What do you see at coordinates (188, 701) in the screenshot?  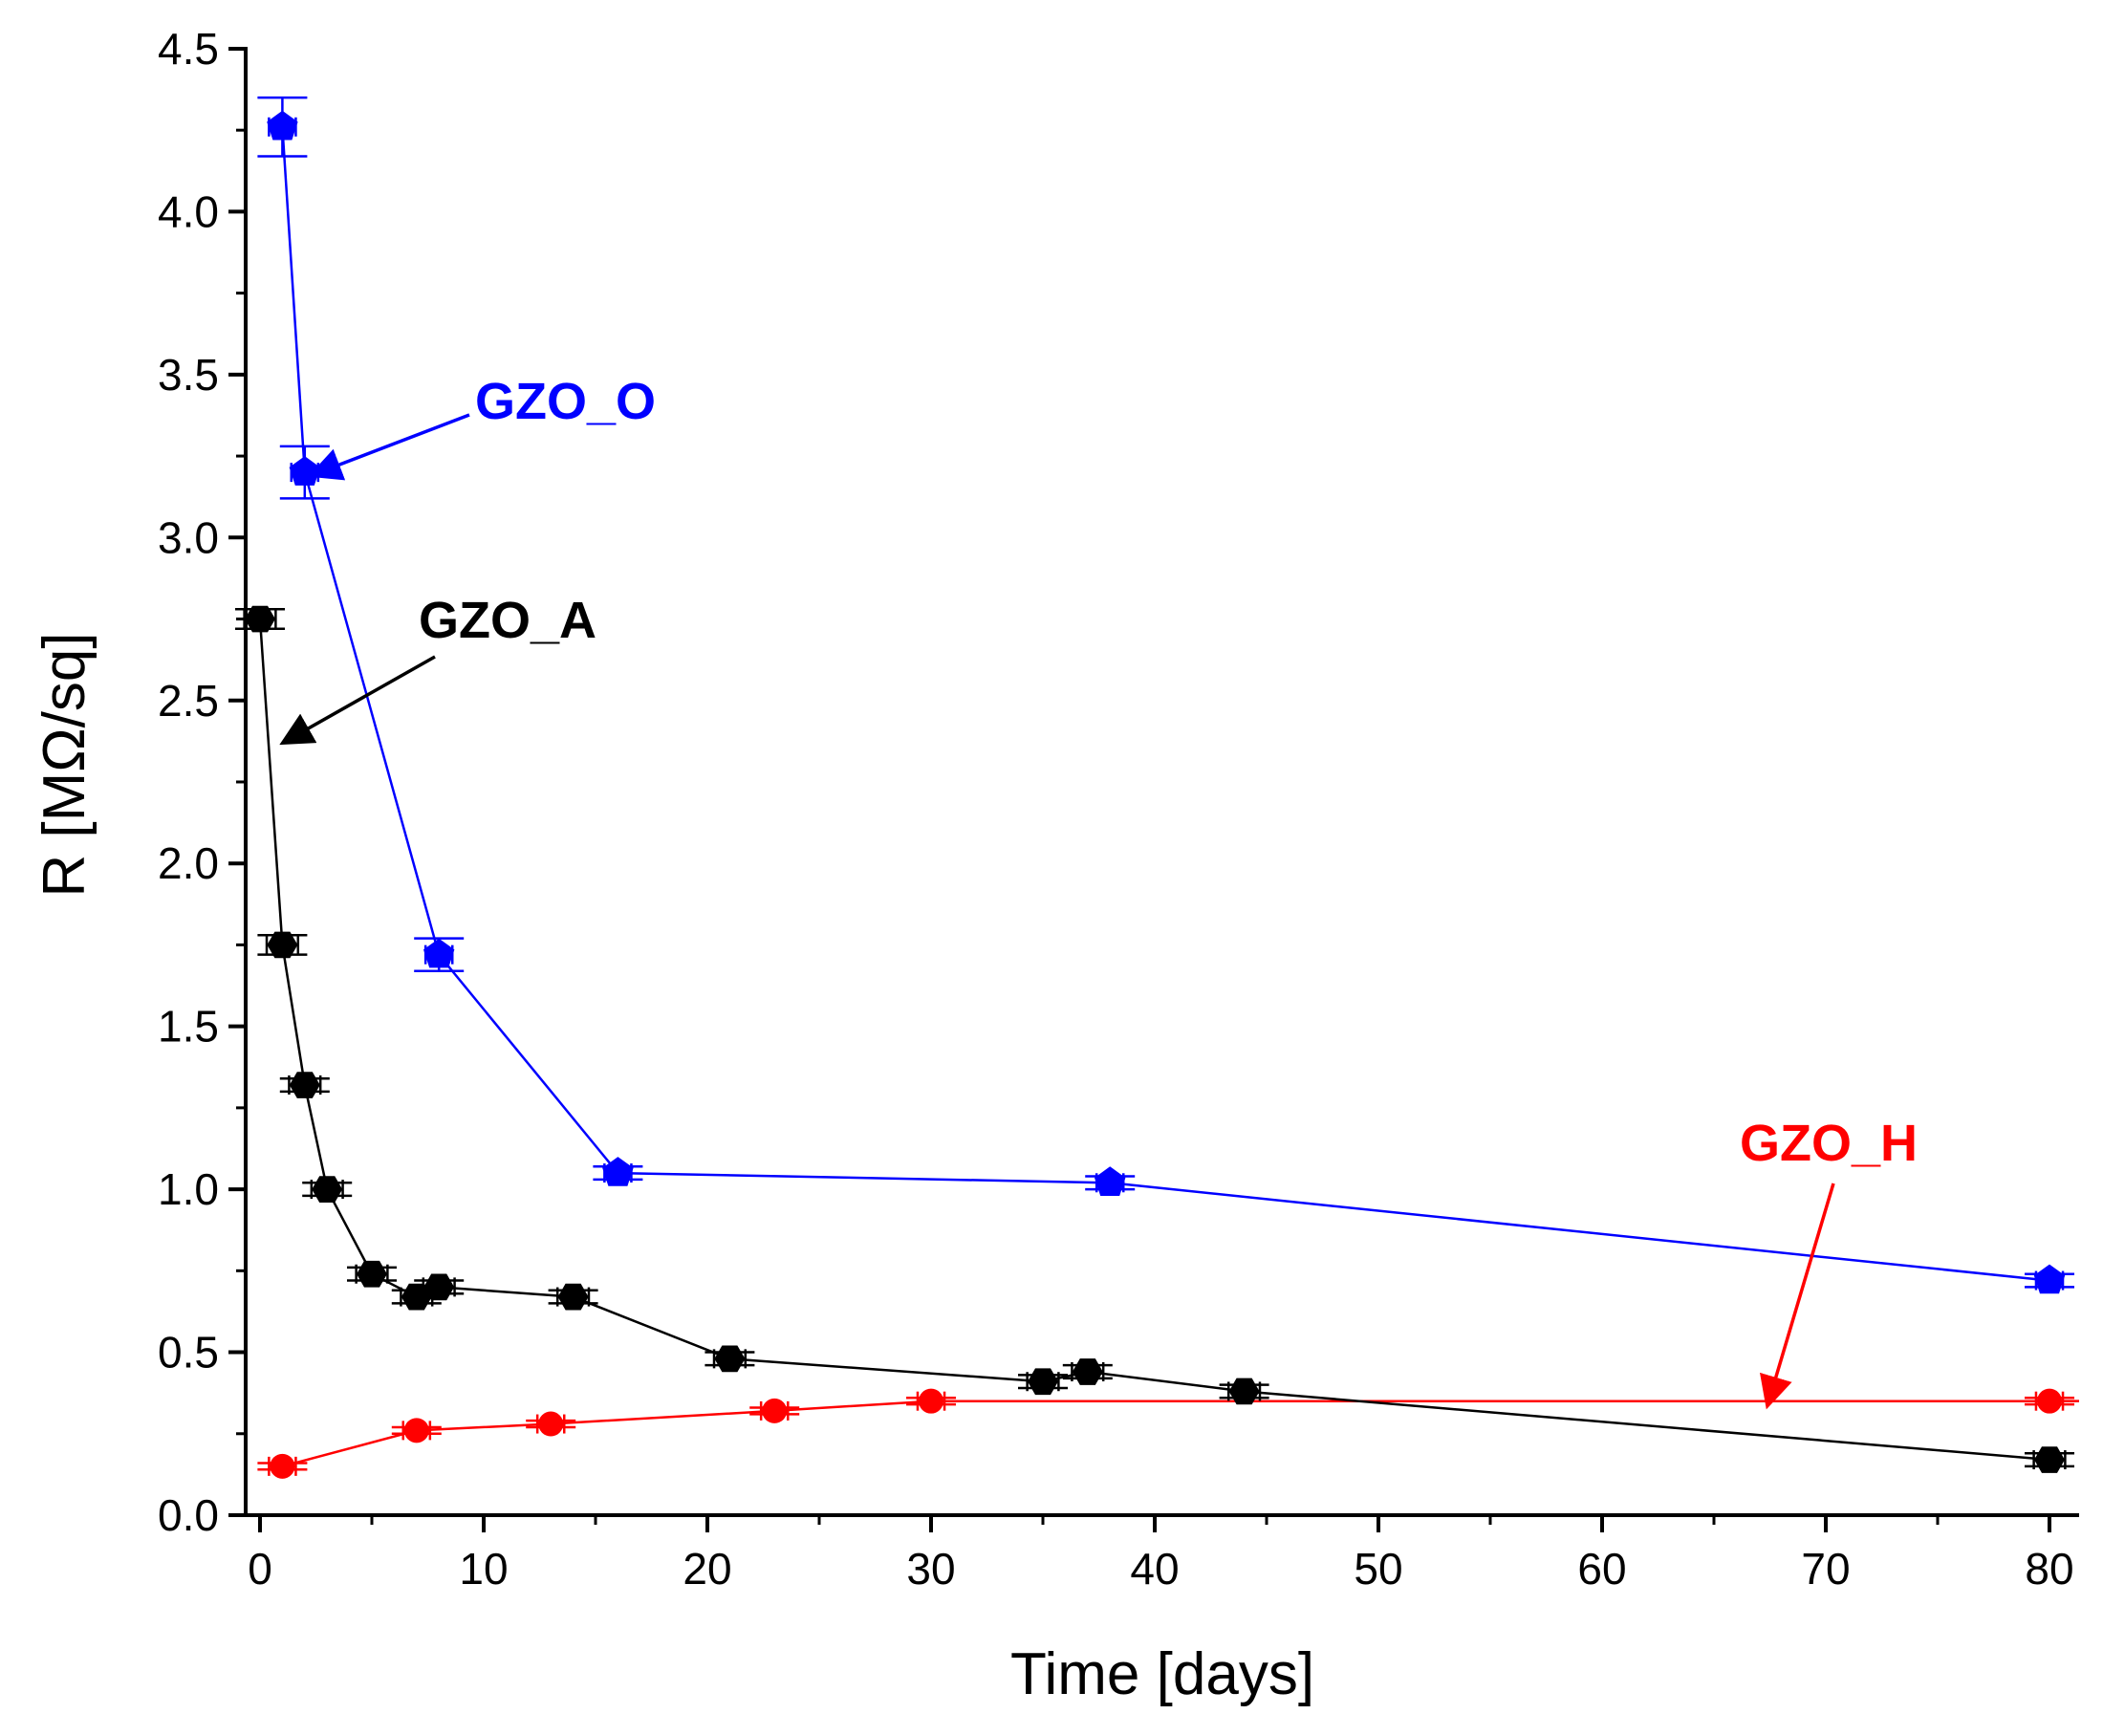 I see `y-tick-label: 2.5` at bounding box center [188, 701].